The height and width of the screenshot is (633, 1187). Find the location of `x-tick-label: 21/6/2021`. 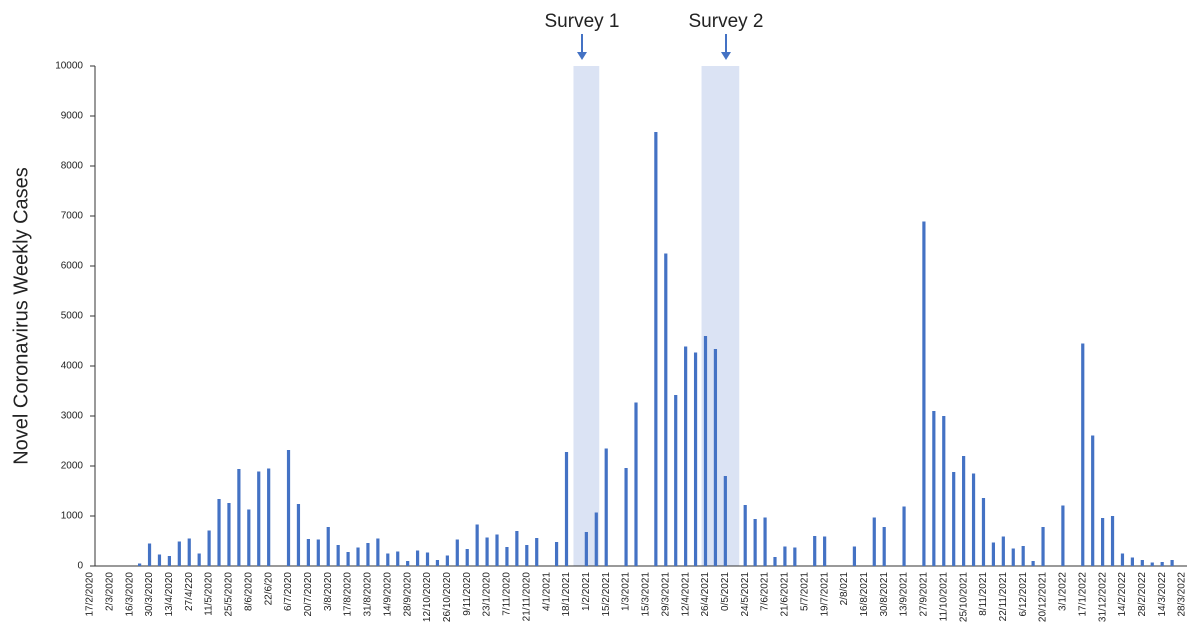

x-tick-label: 21/6/2021 is located at coordinates (785, 594).